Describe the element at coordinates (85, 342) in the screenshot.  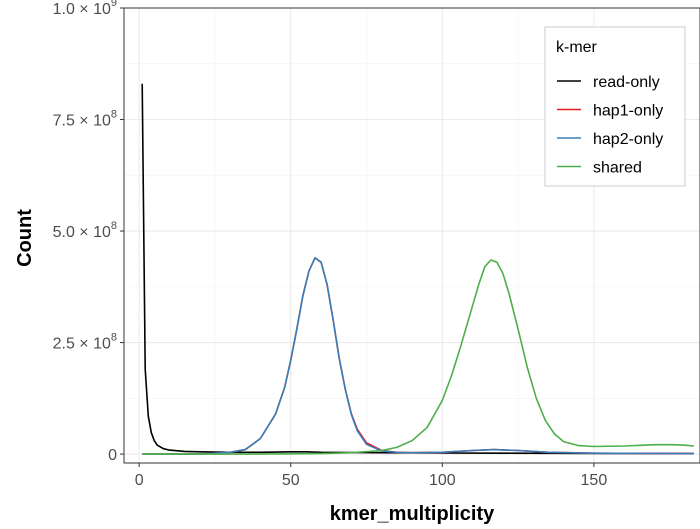
I see `y-tick-label: 2.5 × 10⁸` at that location.